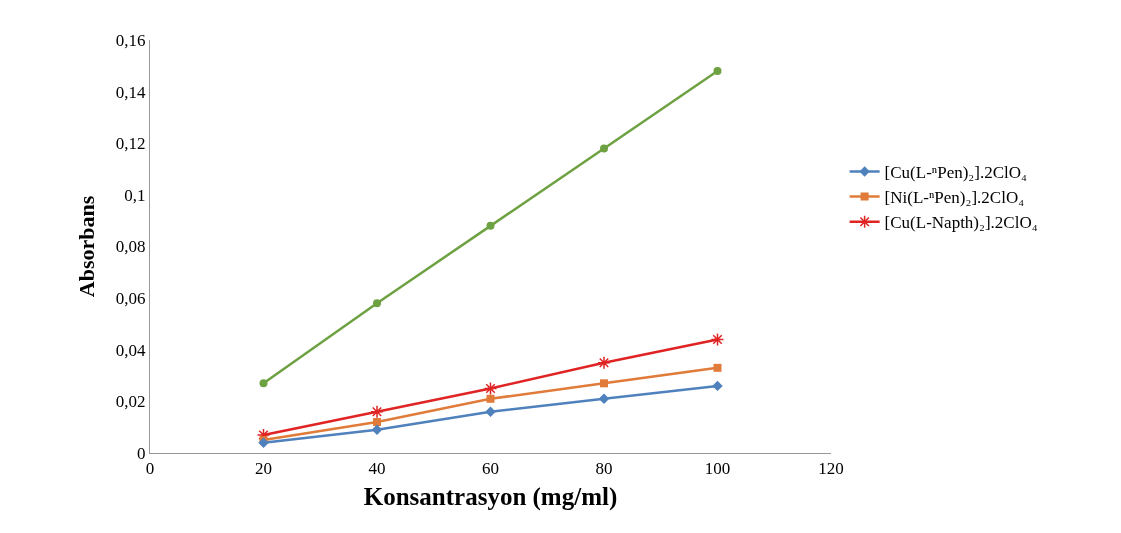  I want to click on y-tick-label: 0,14, so click(131, 92).